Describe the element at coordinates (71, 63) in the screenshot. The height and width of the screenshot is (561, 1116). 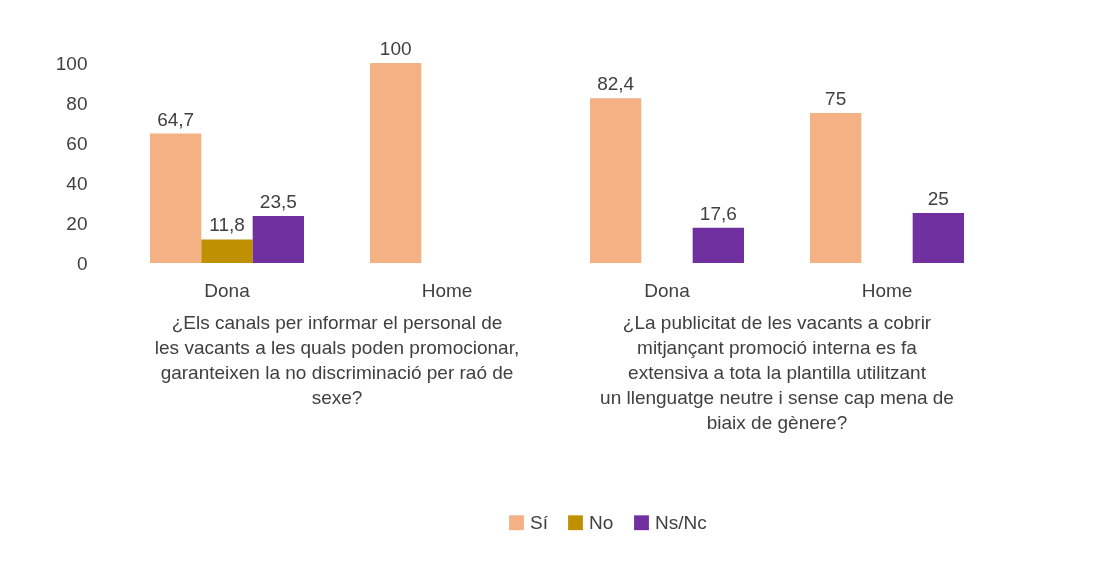
I see `y-tick-label: 100` at that location.